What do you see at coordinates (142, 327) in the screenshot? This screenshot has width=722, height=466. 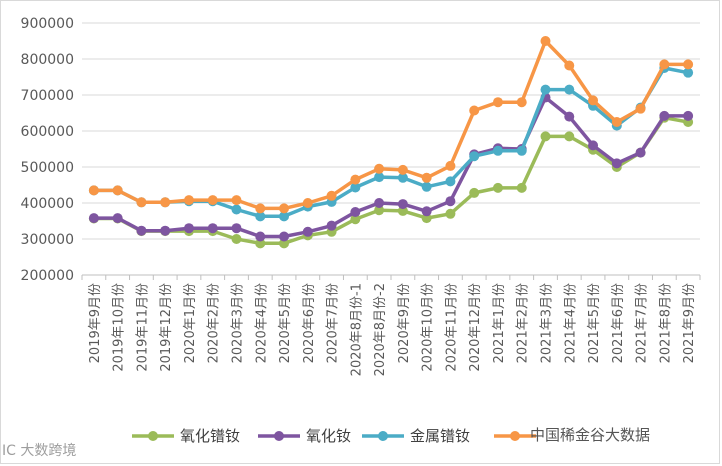 I see `x-tick-label: 2019年11月份` at bounding box center [142, 327].